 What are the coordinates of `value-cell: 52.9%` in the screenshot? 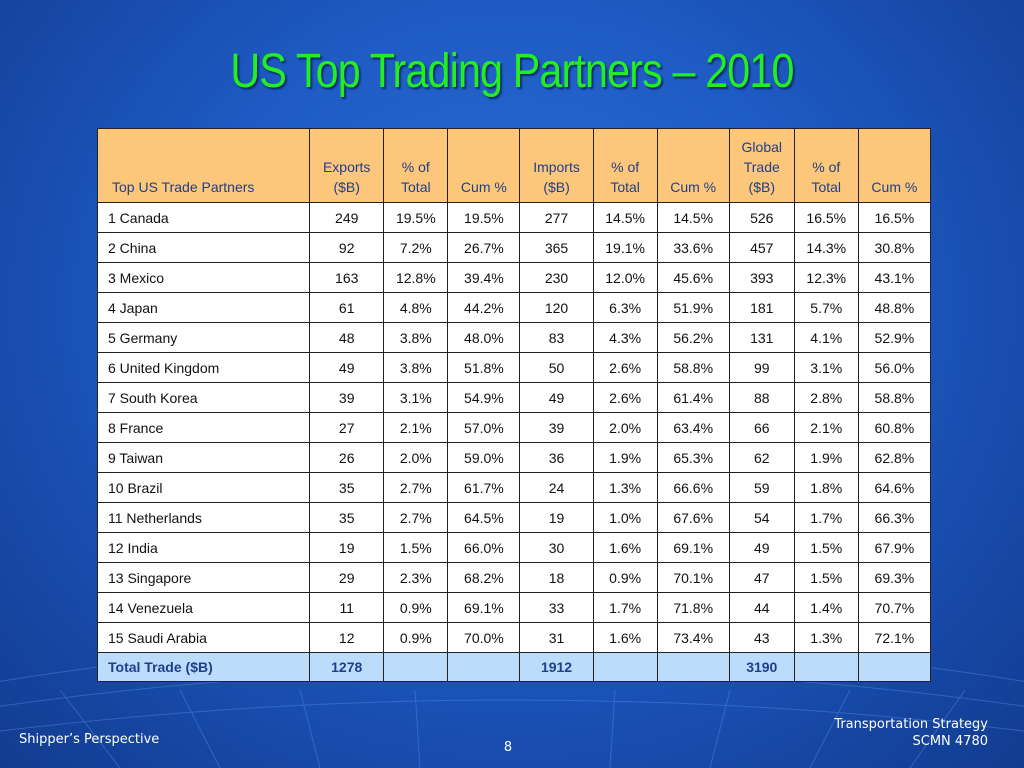 It's located at (894, 337).